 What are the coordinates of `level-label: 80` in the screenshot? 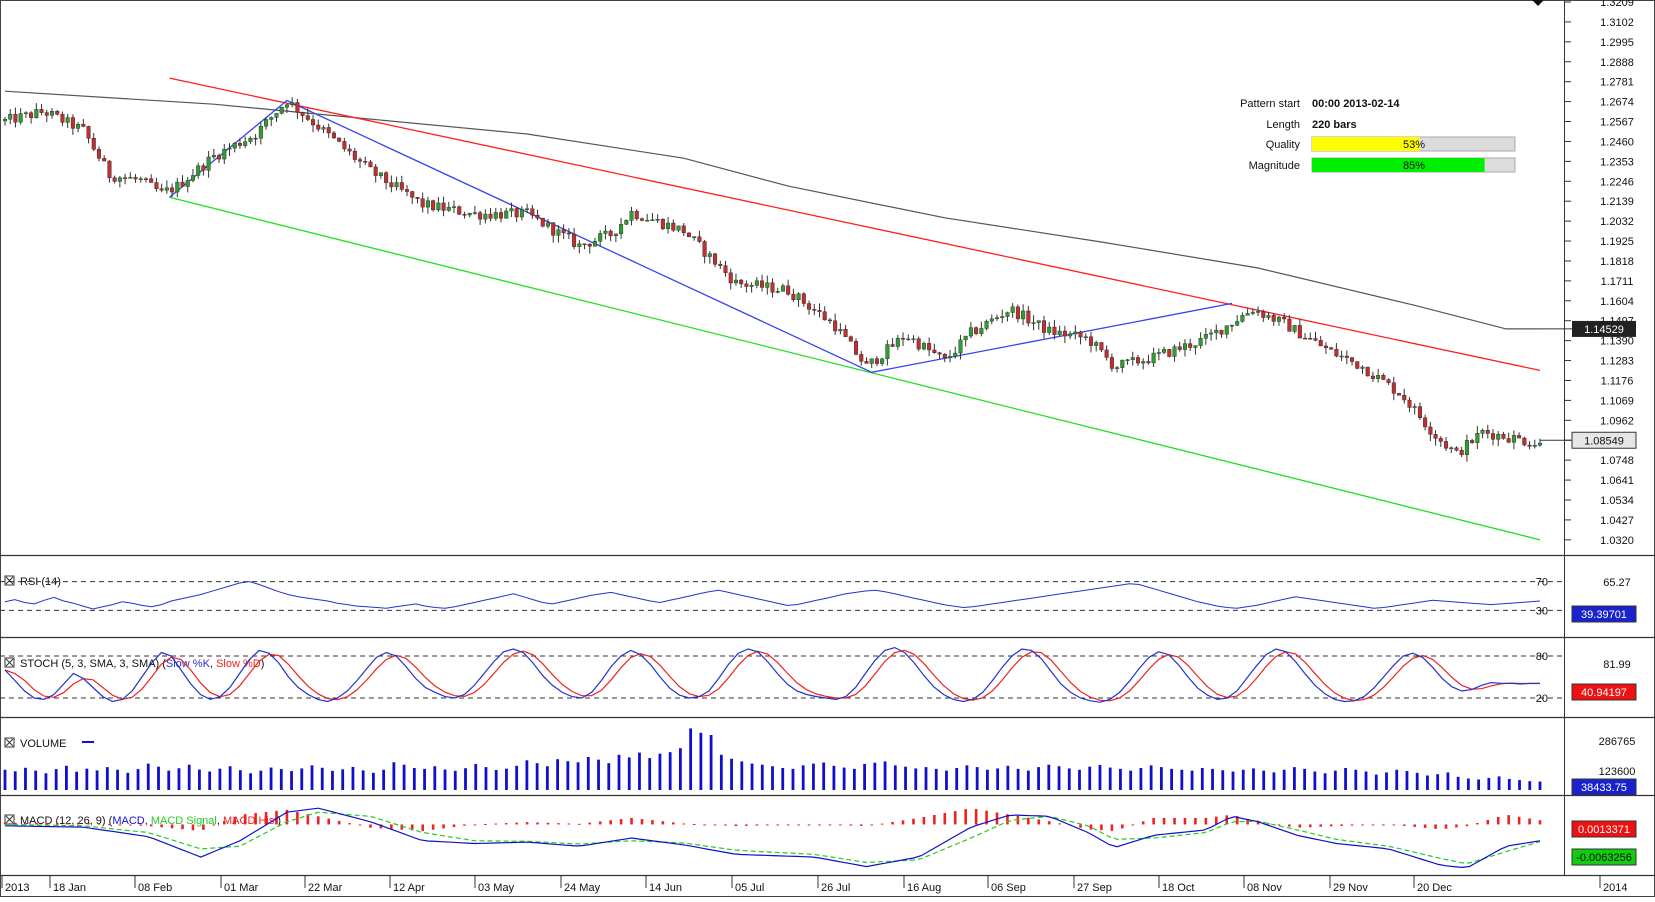 It's located at (1542, 657).